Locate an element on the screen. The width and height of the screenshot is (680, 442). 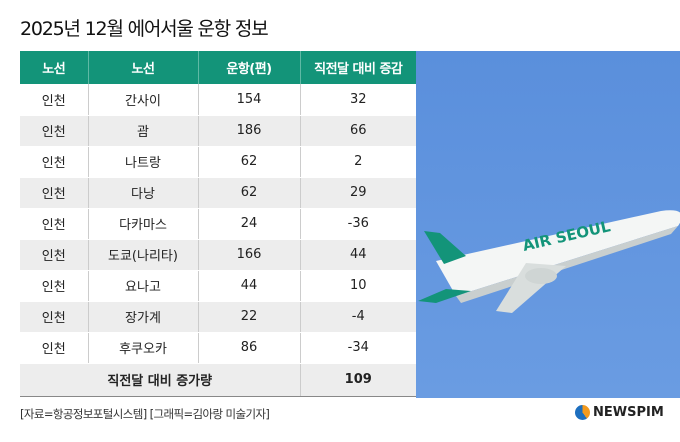
table-cell: 66 is located at coordinates (357, 131).